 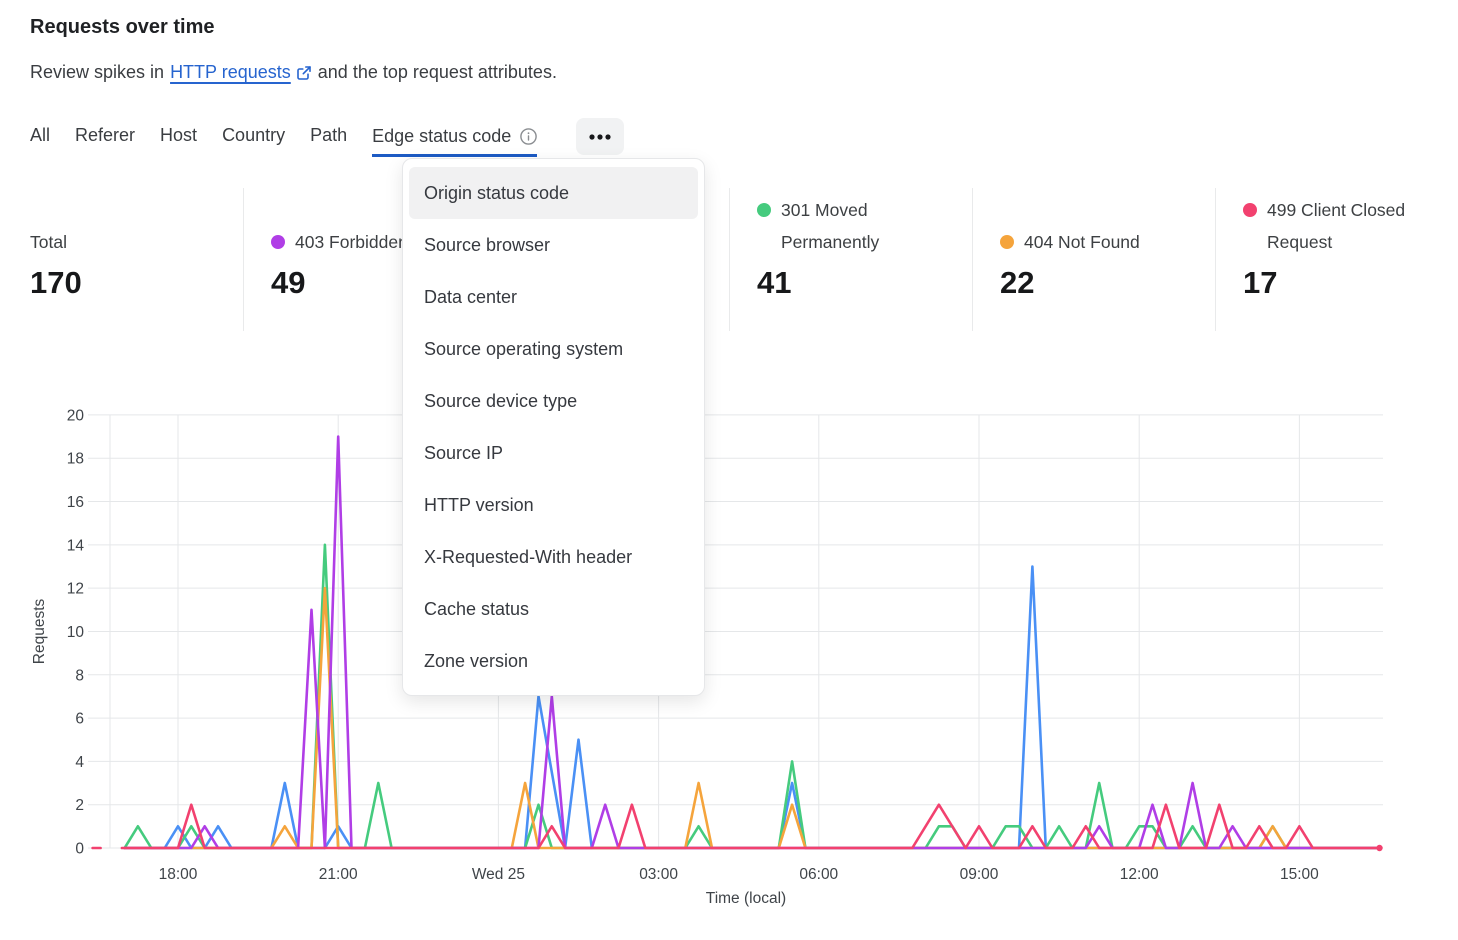 What do you see at coordinates (1082, 242) in the screenshot?
I see `stat-label: 404 Not Found` at bounding box center [1082, 242].